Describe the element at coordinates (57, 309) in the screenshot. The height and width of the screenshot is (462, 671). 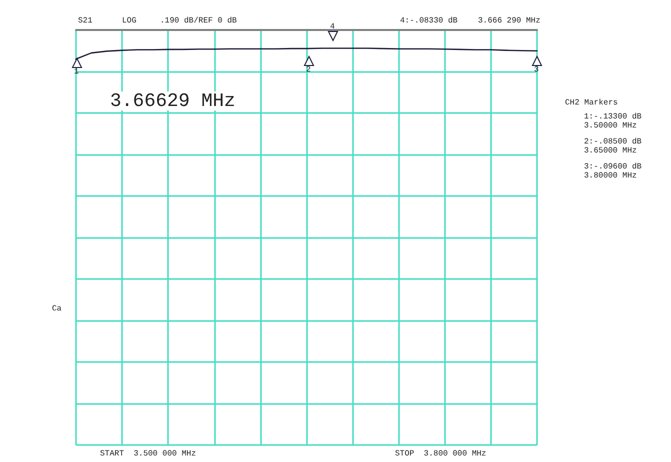
I see `text: Ca` at that location.